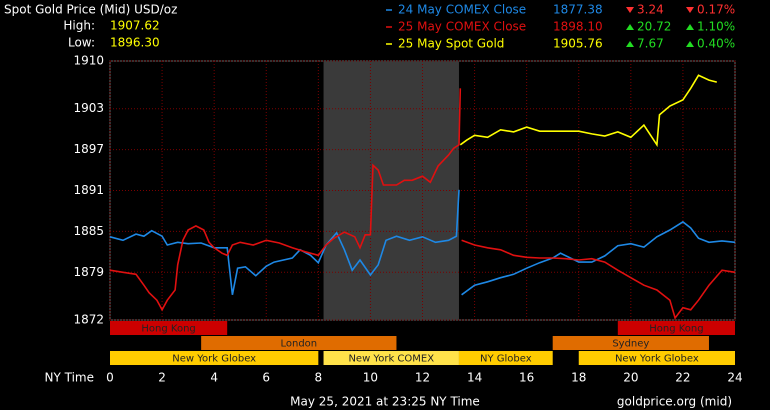 The width and height of the screenshot is (770, 410). What do you see at coordinates (385, 402) in the screenshot?
I see `footer: May 25, 2021 at 23:25 NY Time` at bounding box center [385, 402].